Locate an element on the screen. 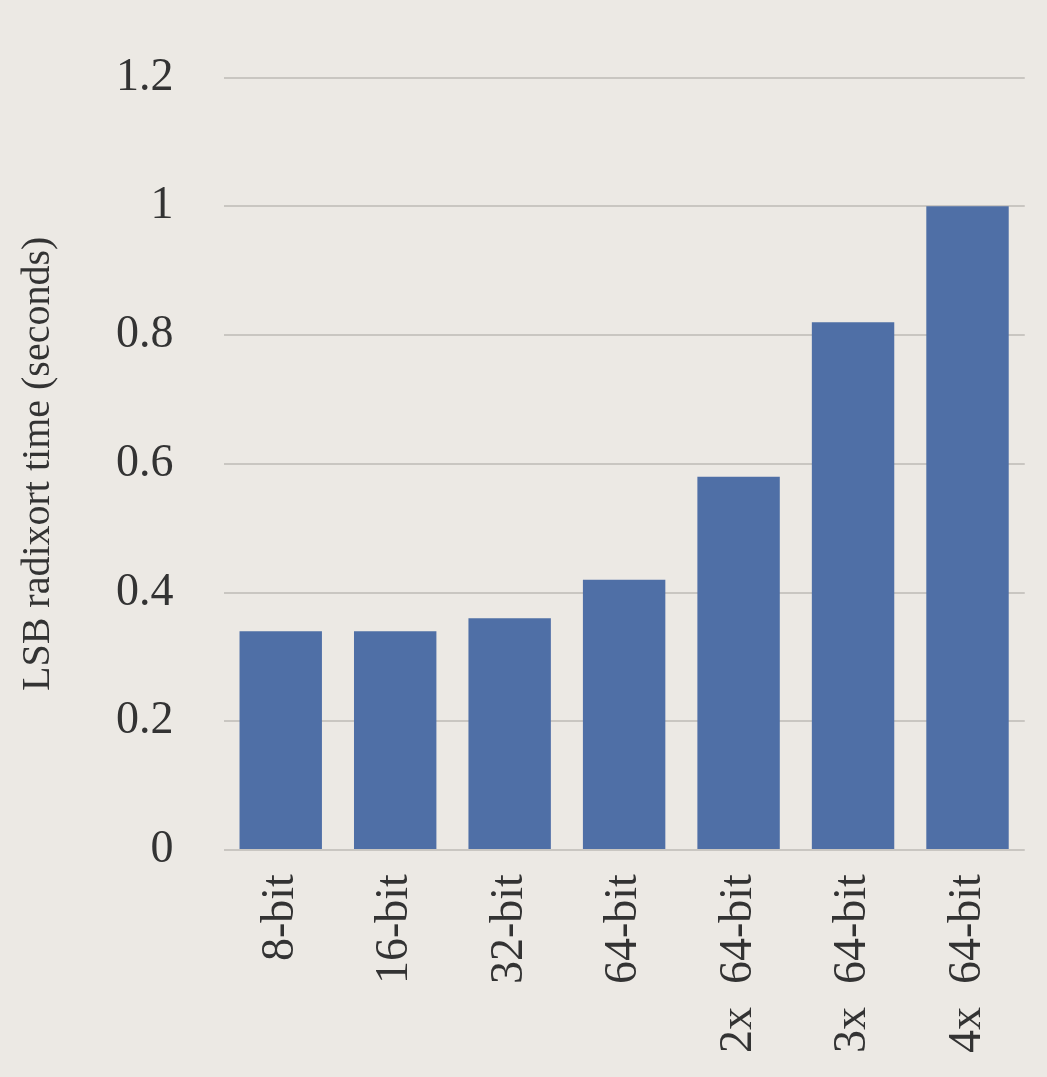  y-tick-label: 0.2 is located at coordinates (145, 718).